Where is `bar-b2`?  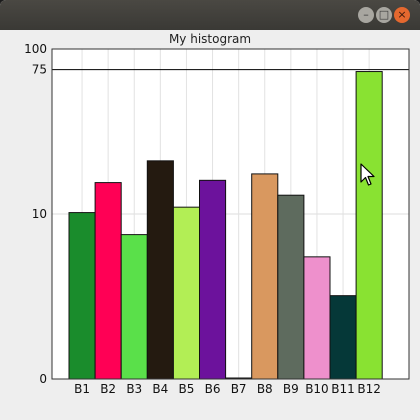 bar-b2 is located at coordinates (108, 281).